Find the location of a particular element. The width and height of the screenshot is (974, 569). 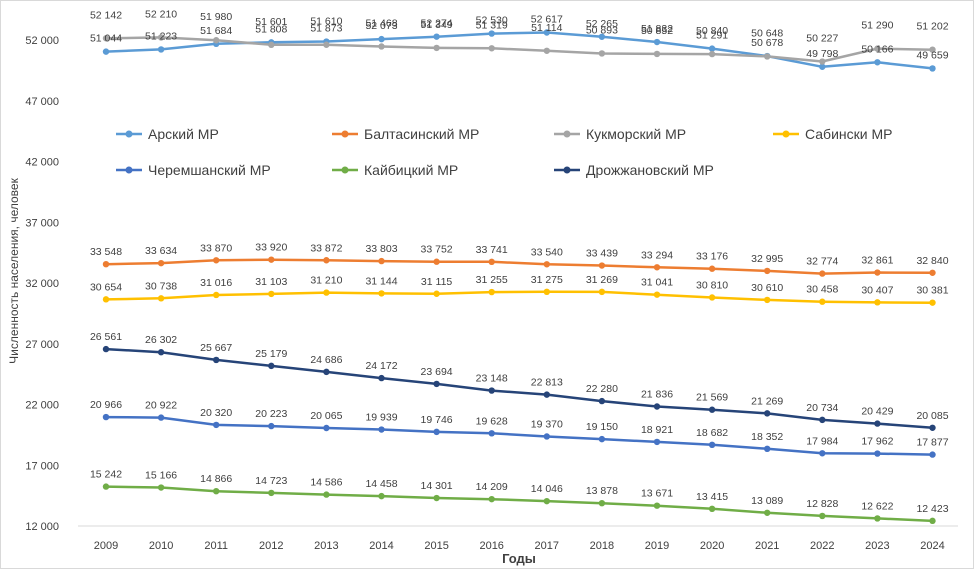

data-label: 12 828 is located at coordinates (822, 504).